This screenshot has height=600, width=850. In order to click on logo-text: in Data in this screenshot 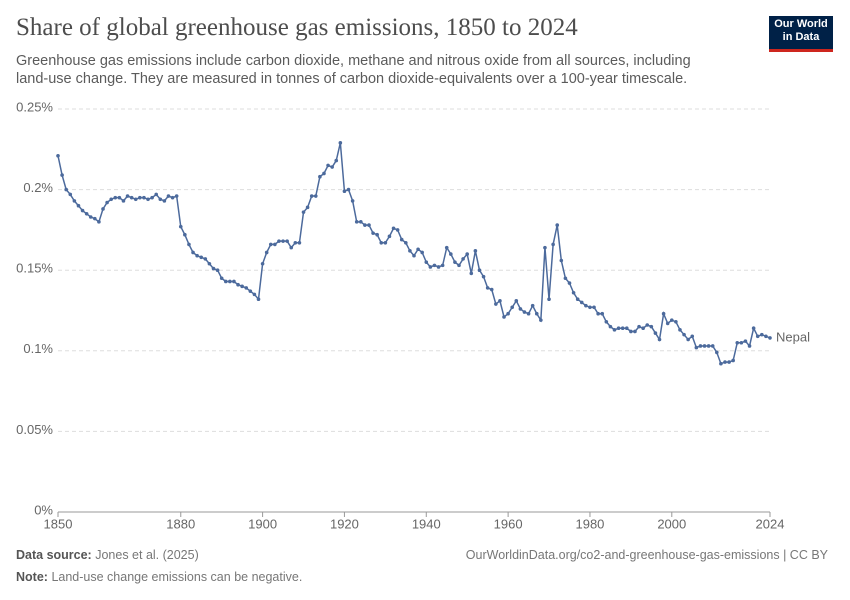, I will do `click(801, 36)`.